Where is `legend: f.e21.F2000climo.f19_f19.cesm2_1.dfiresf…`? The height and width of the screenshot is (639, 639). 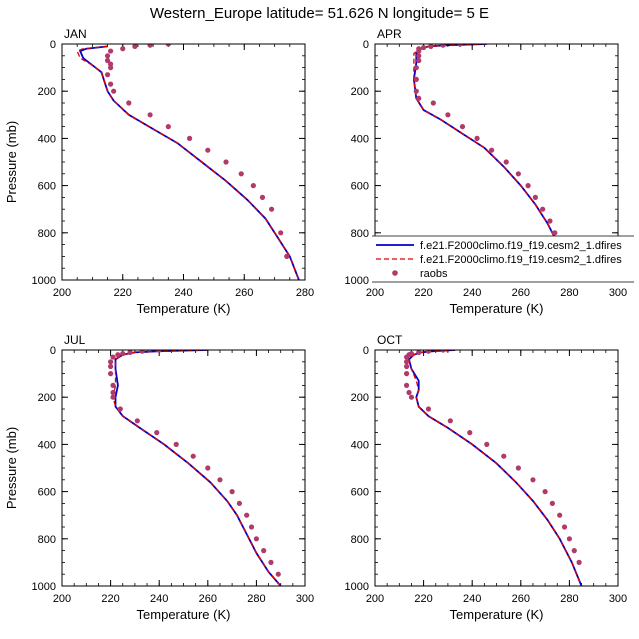
legend: f.e21.F2000climo.f19_f19.cesm2_1.dfiresf… is located at coordinates (503, 259).